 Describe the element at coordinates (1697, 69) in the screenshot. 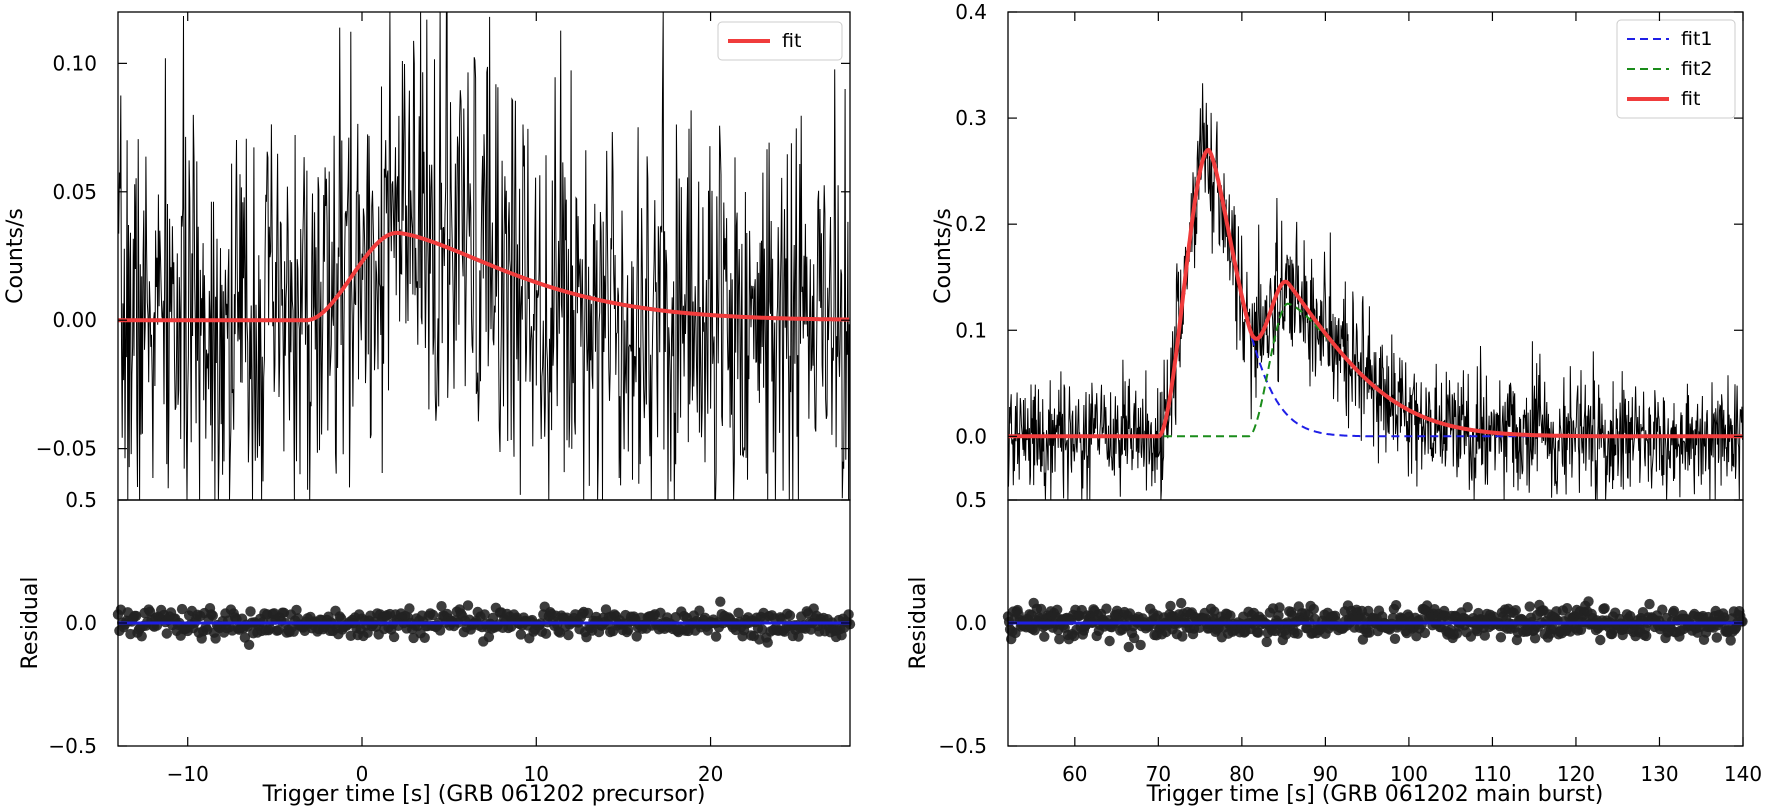

I see `right-legend-label-fit2: fit2` at that location.